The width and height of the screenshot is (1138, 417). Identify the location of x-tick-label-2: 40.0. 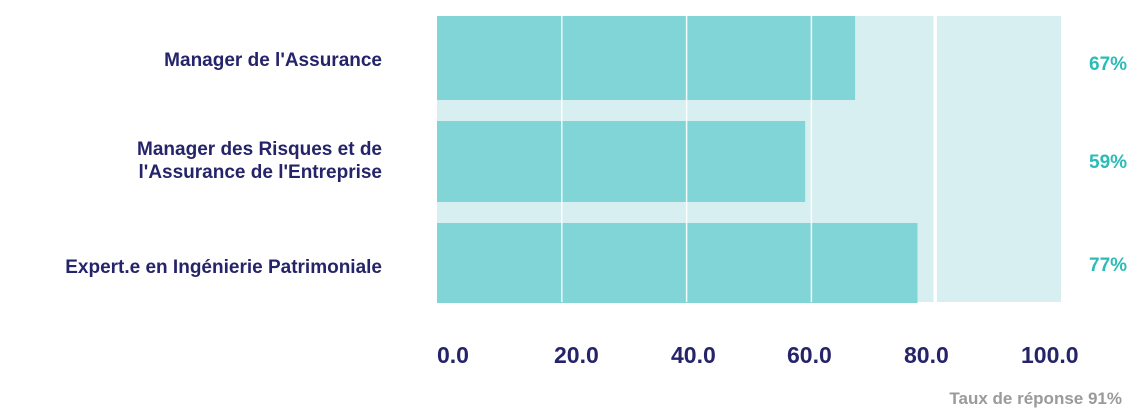
(693, 355).